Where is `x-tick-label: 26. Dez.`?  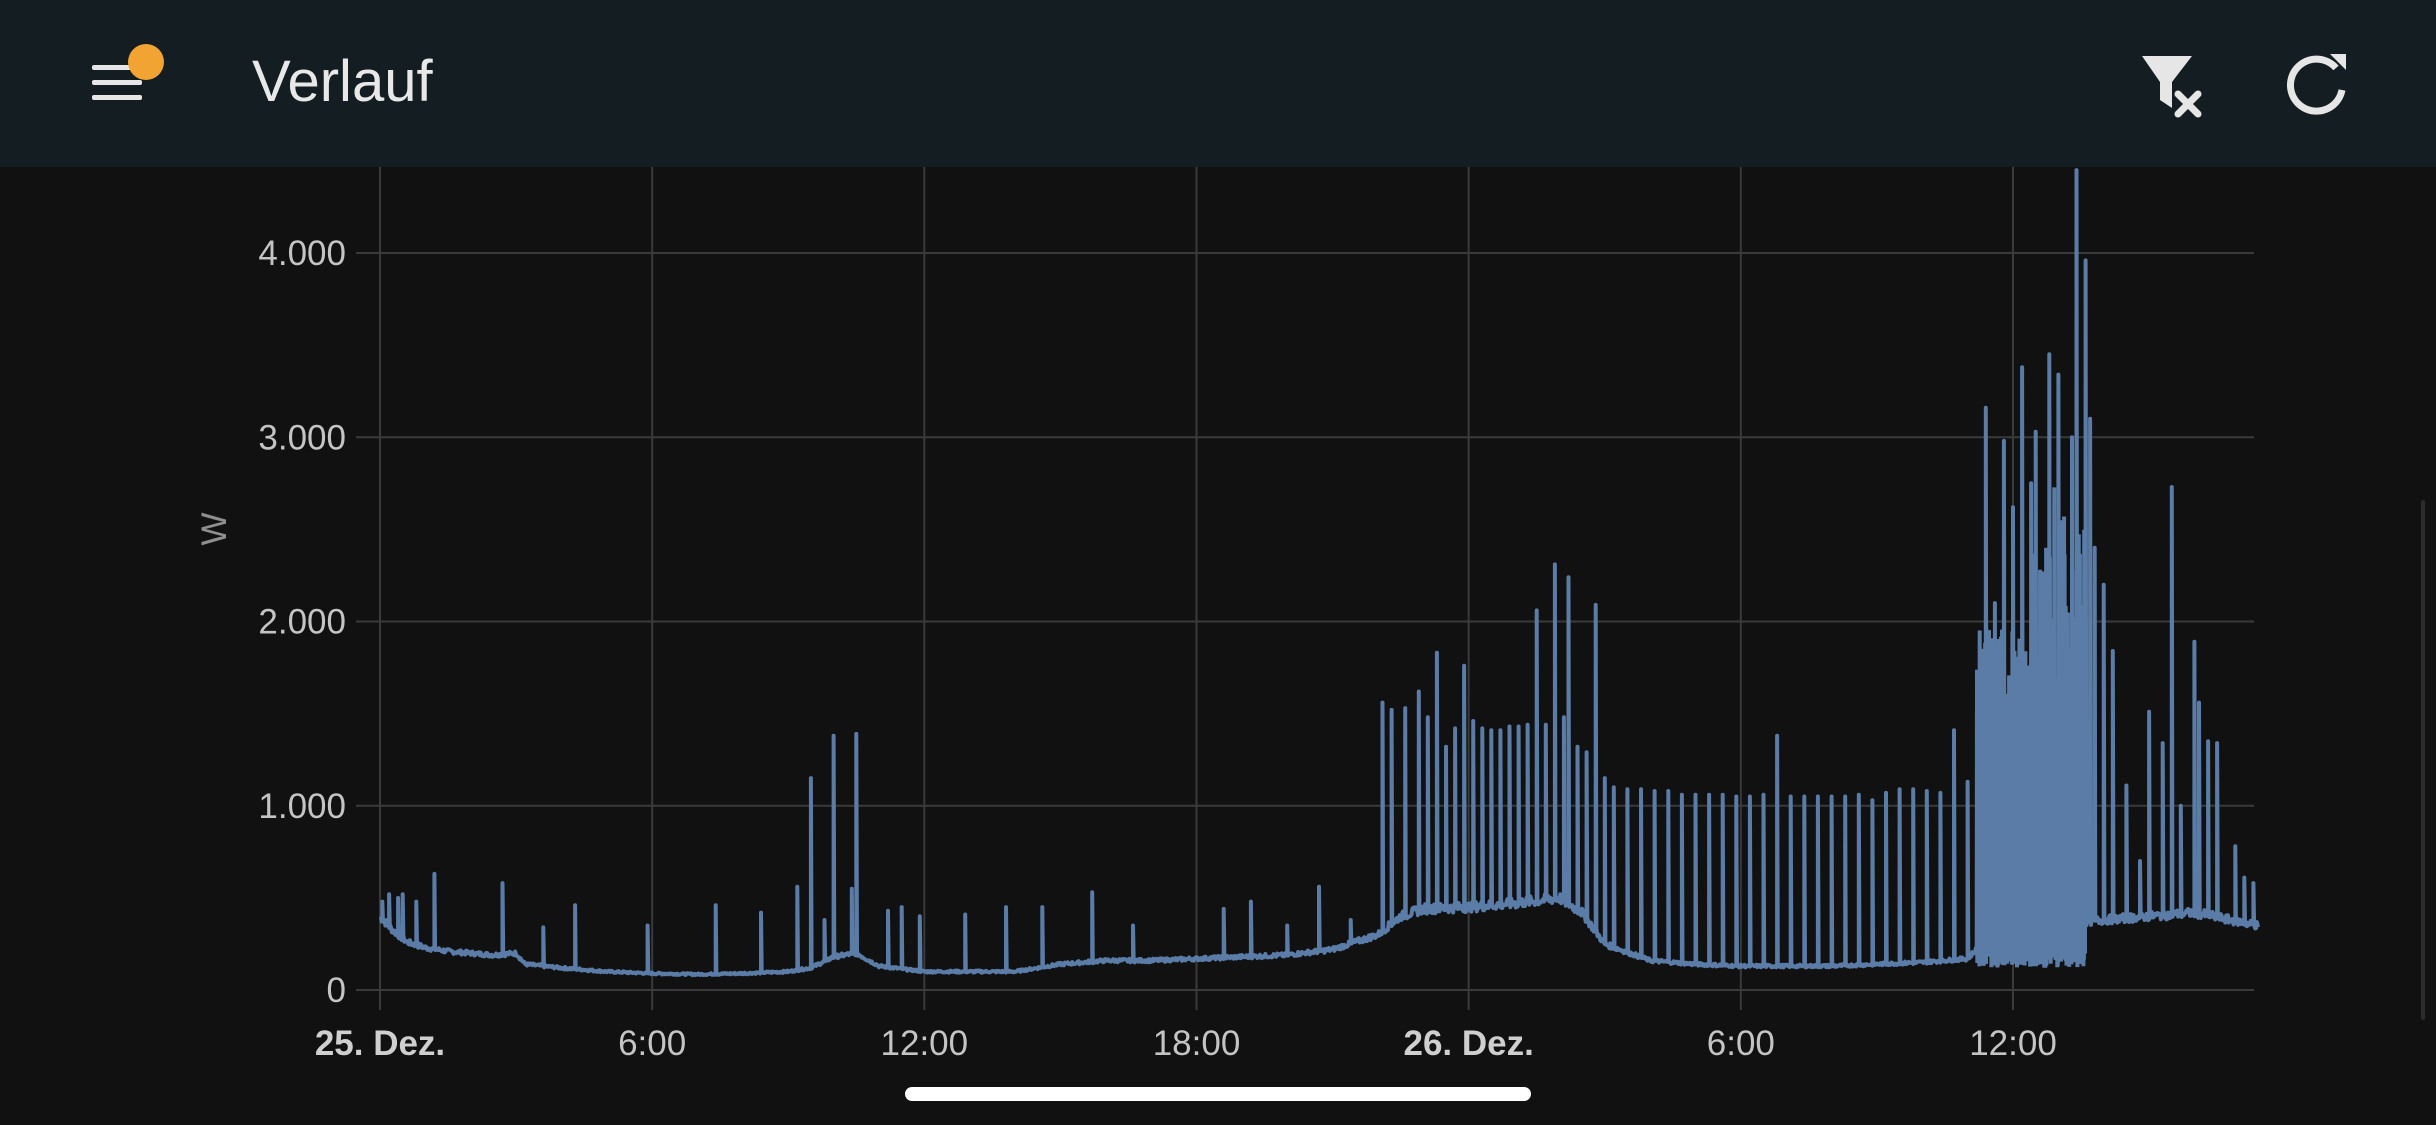
x-tick-label: 26. Dez. is located at coordinates (1468, 1043).